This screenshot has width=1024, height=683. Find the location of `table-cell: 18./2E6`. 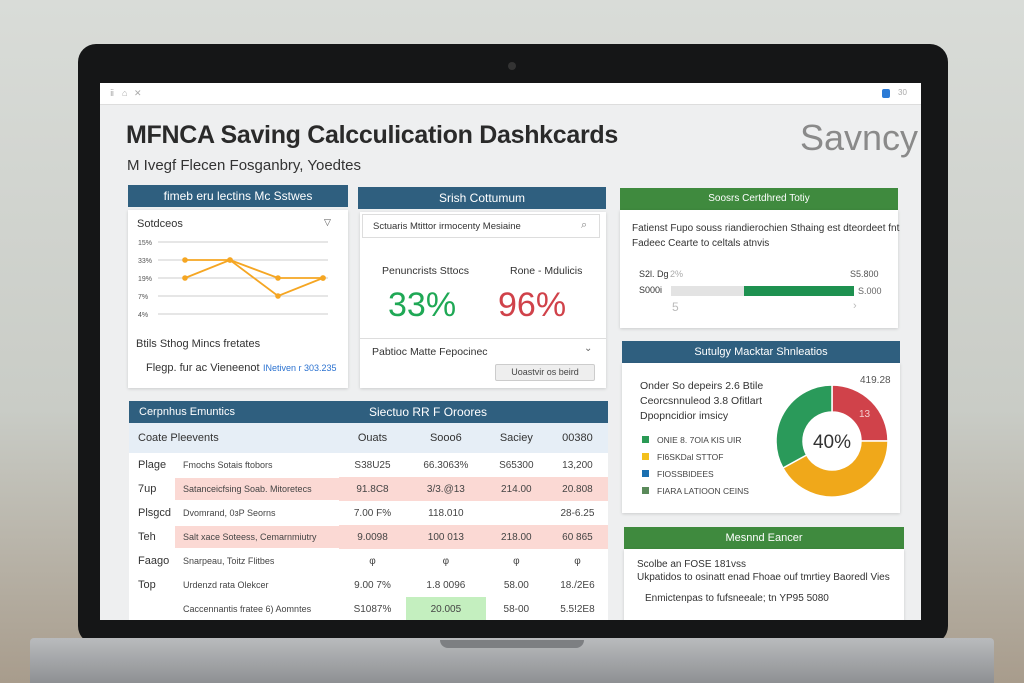

table-cell: 18./2E6 is located at coordinates (577, 585).